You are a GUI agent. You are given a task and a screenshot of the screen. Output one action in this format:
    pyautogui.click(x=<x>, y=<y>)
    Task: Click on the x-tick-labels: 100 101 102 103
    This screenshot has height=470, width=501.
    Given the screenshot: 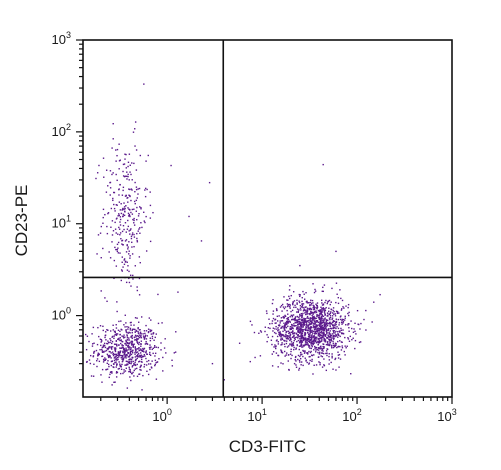 What is the action you would take?
    pyautogui.click(x=304, y=415)
    